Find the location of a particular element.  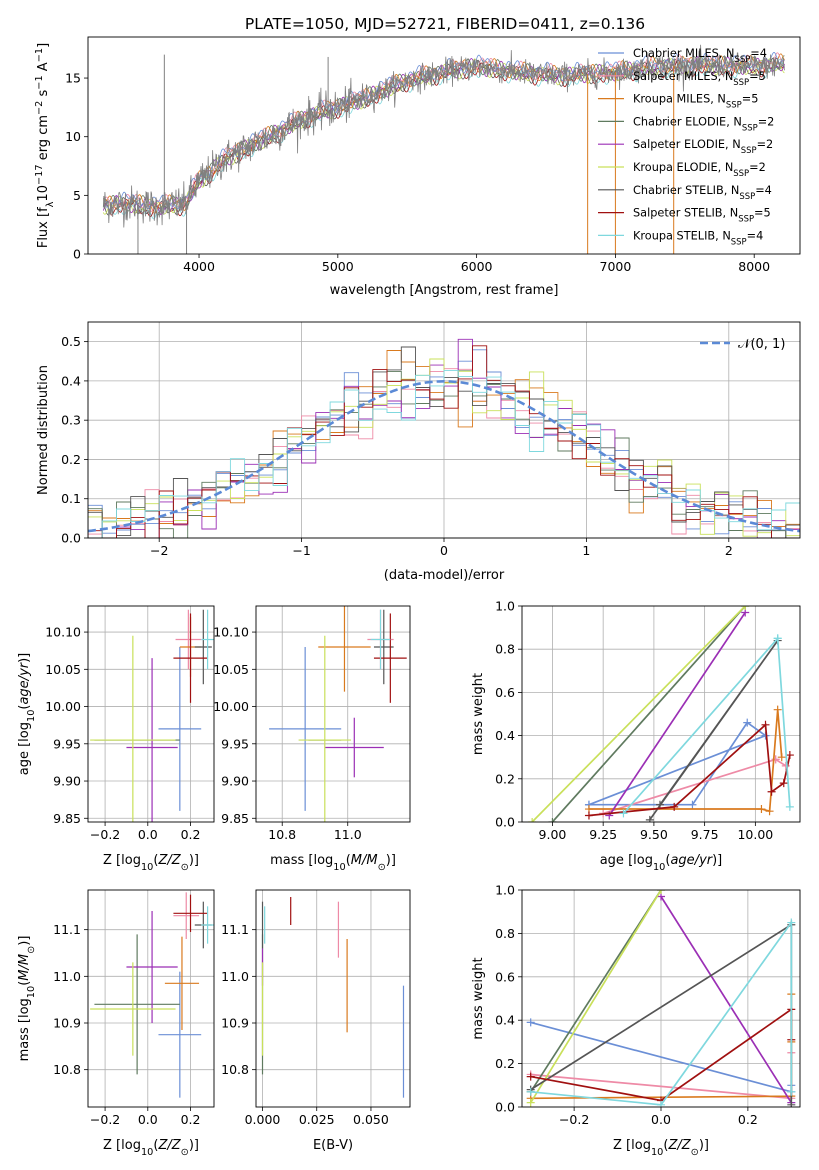

x-tick-label: 10.00 is located at coordinates (755, 834).